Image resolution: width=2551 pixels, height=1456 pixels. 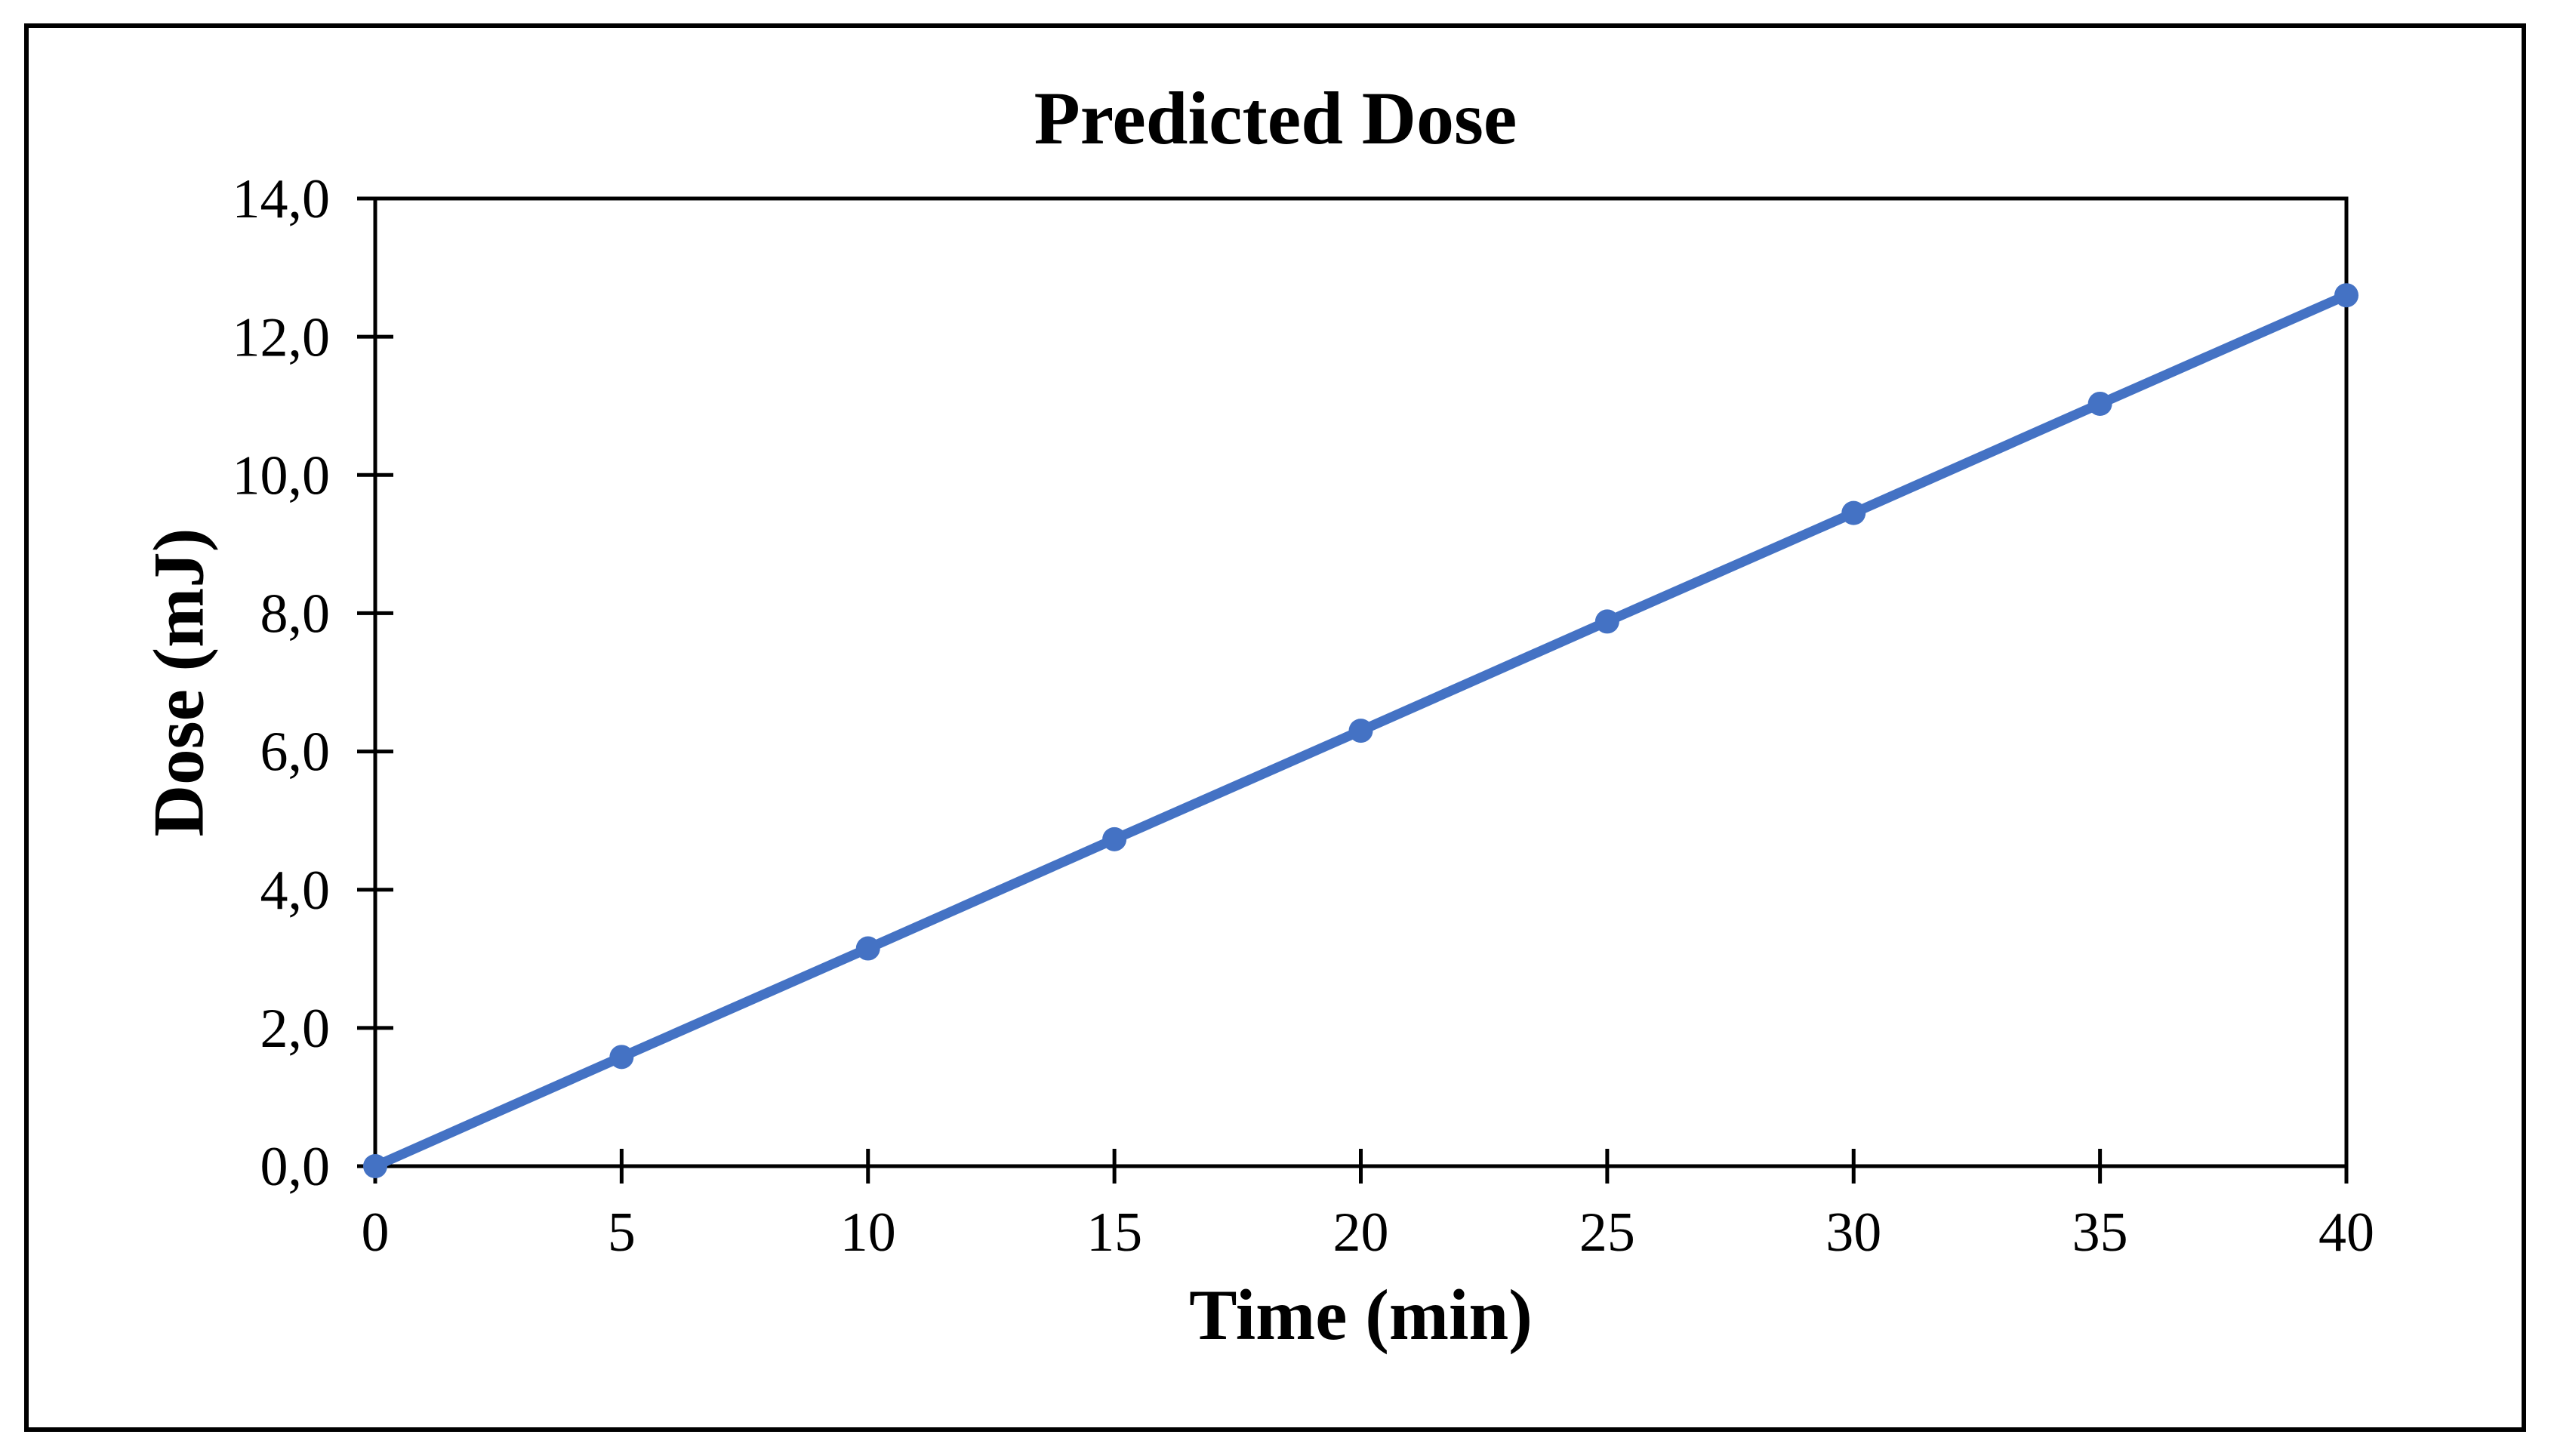 What do you see at coordinates (282, 475) in the screenshot?
I see `y-tick-label: 10,0` at bounding box center [282, 475].